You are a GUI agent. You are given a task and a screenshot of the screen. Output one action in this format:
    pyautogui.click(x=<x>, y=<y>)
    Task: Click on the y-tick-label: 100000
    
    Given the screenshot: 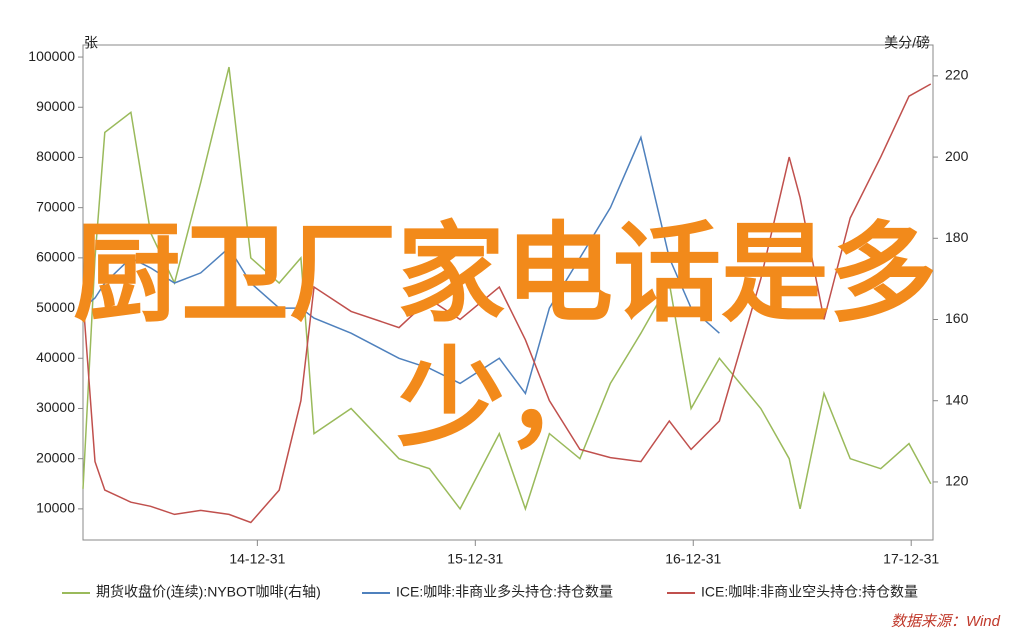 What is the action you would take?
    pyautogui.click(x=51, y=56)
    